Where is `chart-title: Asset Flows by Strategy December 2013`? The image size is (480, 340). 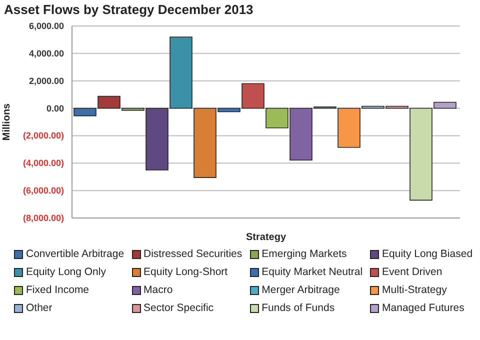
chart-title: Asset Flows by Strategy December 2013 is located at coordinates (129, 9).